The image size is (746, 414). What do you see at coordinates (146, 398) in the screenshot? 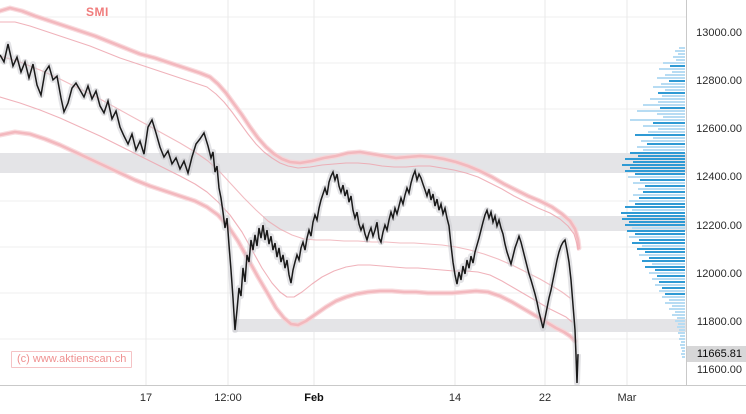
I see `x-axis-label: 17` at bounding box center [146, 398].